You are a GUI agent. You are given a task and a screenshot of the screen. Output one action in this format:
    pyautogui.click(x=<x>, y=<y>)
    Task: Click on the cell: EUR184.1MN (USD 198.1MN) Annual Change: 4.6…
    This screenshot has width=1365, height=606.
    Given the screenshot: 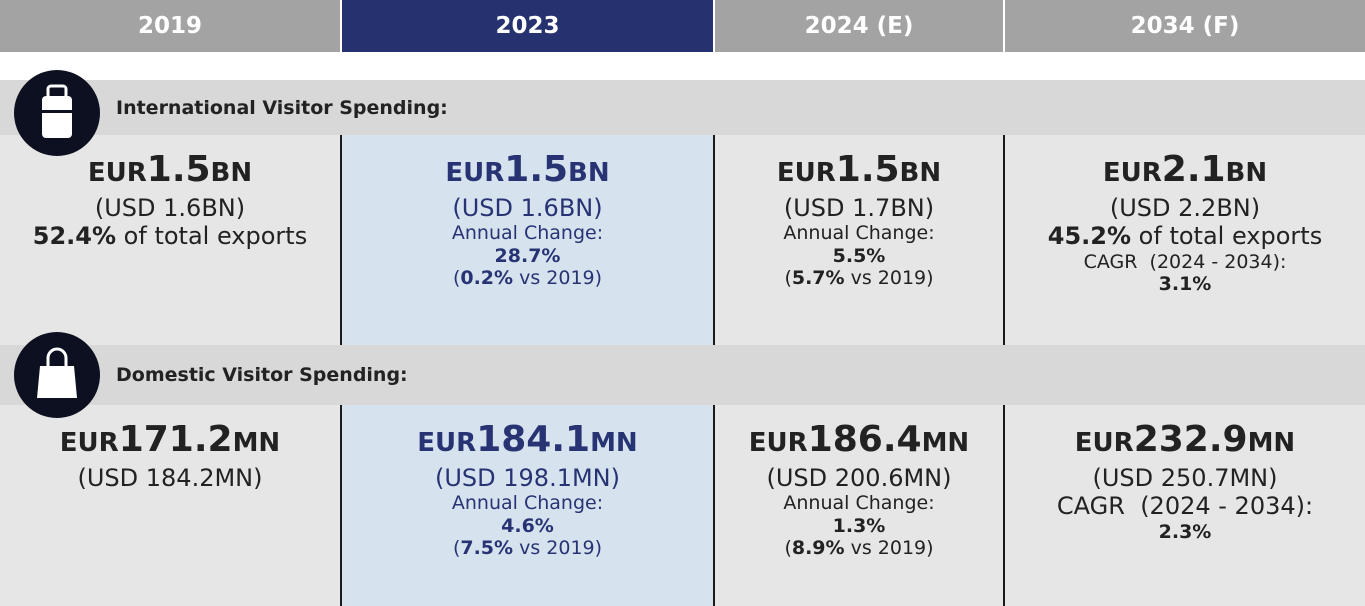 What is the action you would take?
    pyautogui.click(x=527, y=505)
    